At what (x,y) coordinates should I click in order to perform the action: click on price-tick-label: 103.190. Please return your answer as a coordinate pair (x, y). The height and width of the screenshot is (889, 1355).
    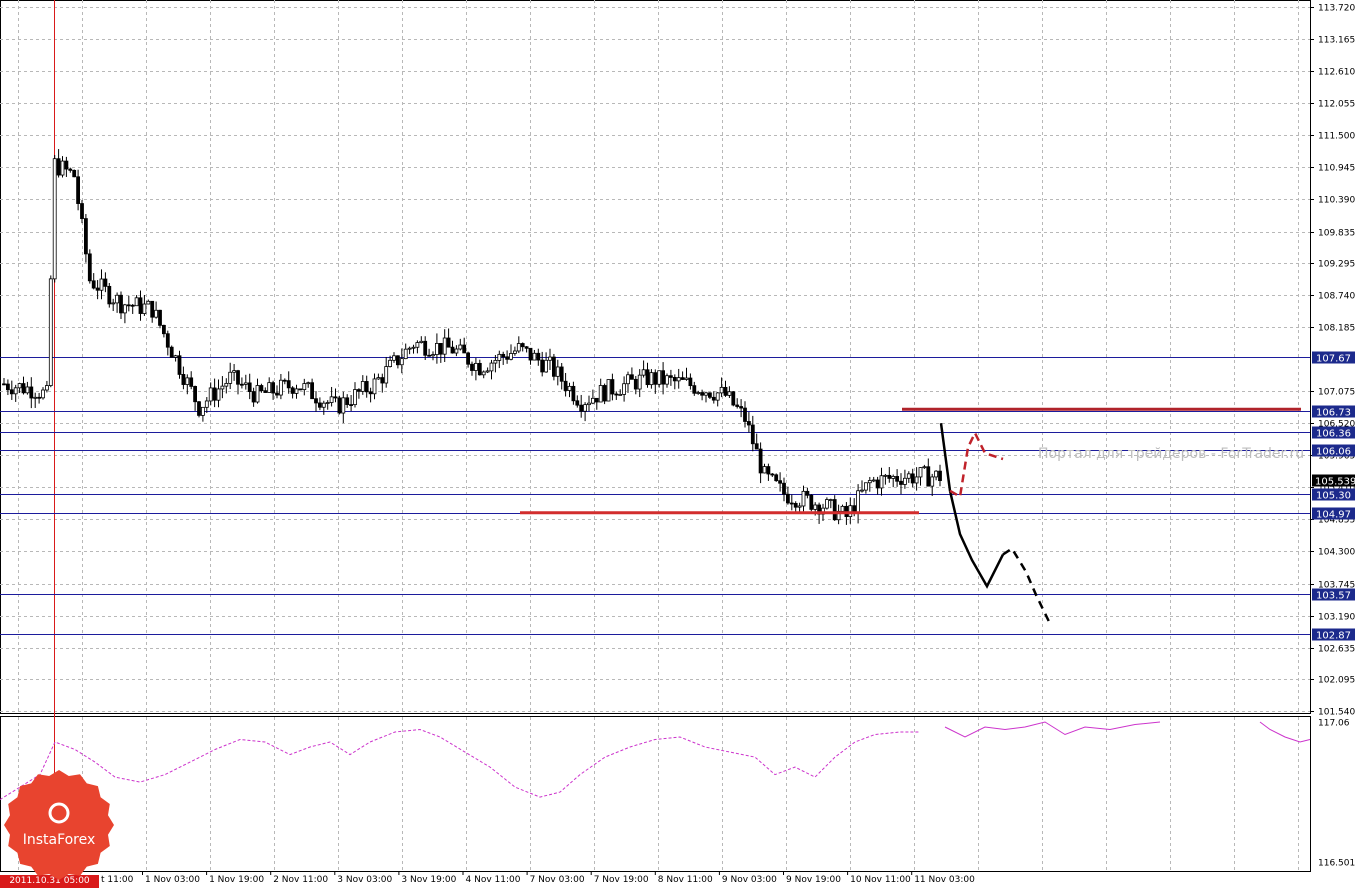
    Looking at the image, I should click on (1336, 618).